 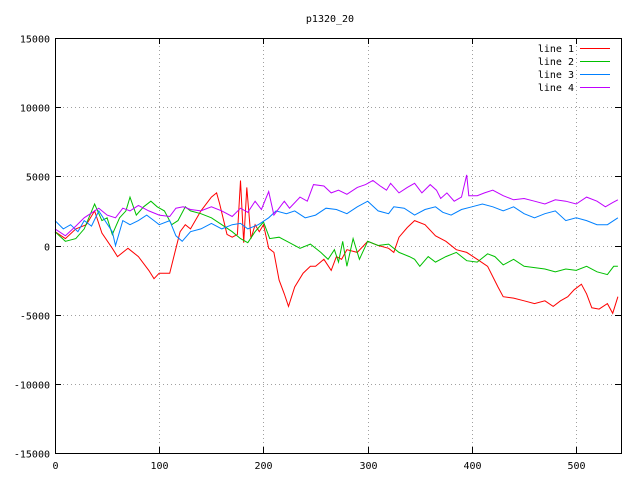 I want to click on chart-title: p1320_20, so click(x=330, y=19).